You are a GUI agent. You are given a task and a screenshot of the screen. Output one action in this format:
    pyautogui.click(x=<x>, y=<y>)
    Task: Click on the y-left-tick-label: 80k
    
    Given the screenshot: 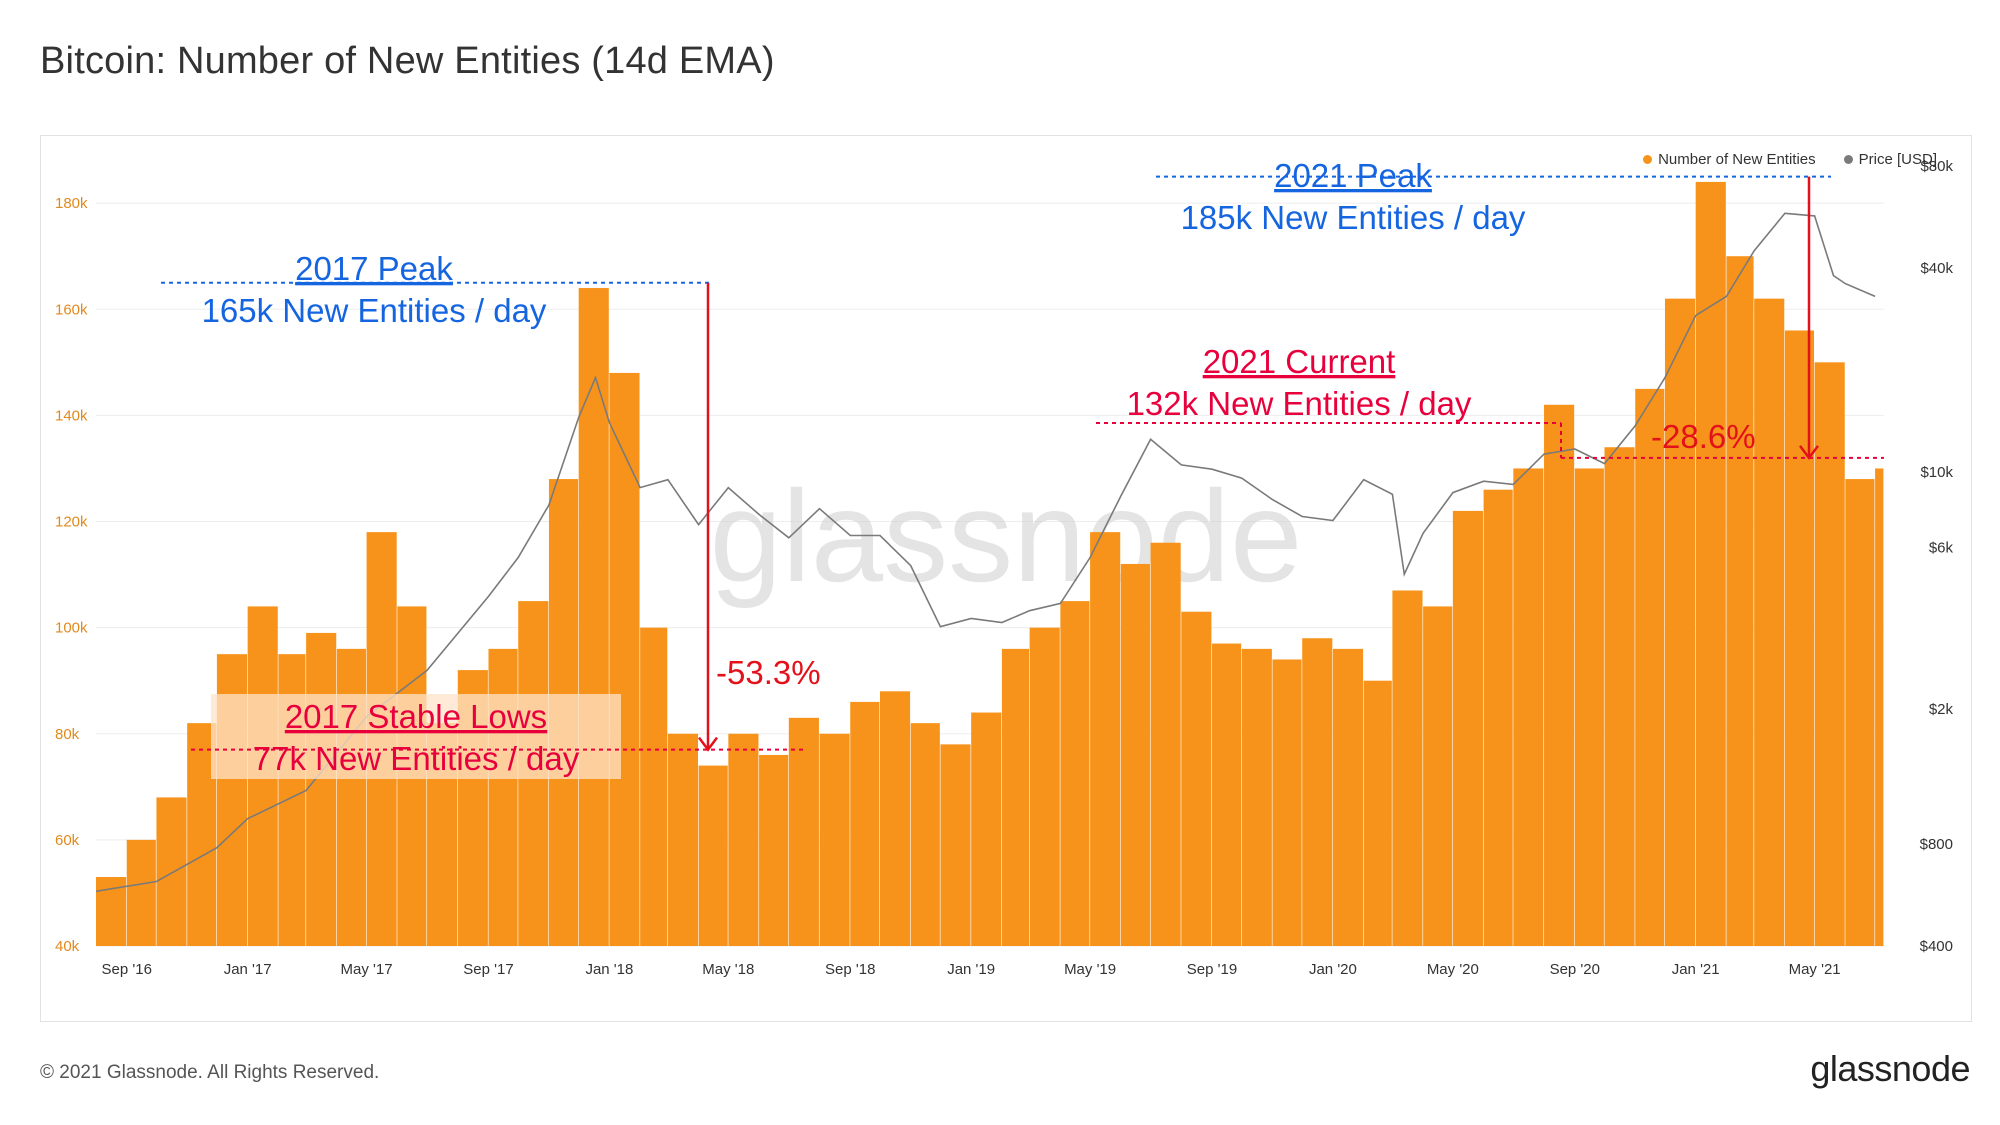 What is the action you would take?
    pyautogui.click(x=67, y=734)
    